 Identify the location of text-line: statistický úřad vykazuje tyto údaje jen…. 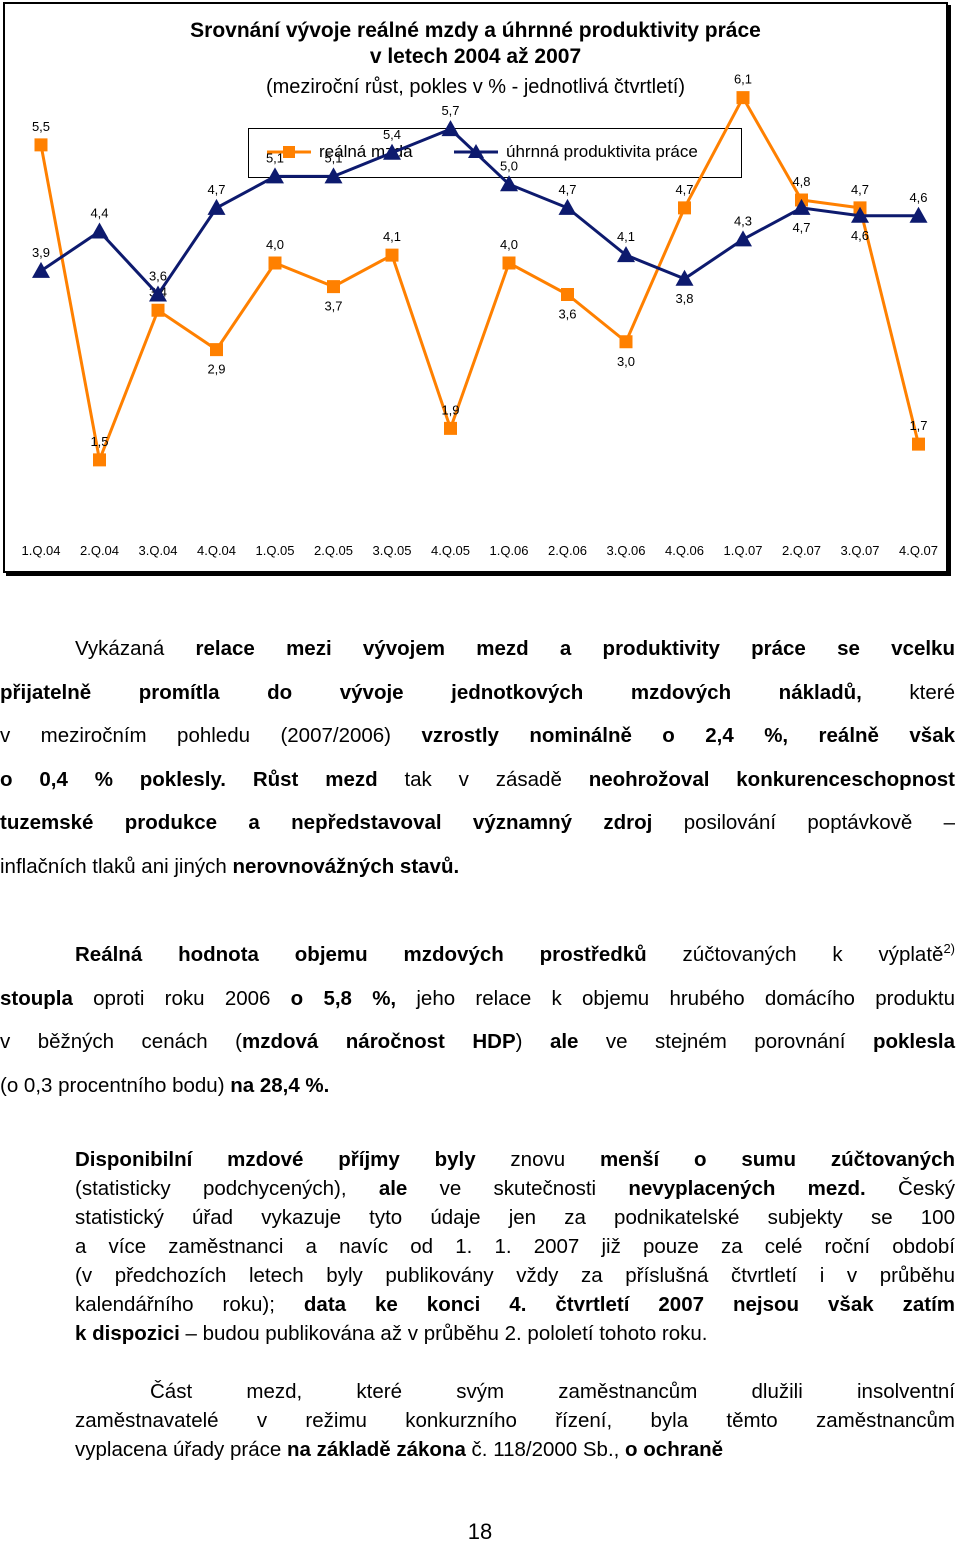
(515, 1217).